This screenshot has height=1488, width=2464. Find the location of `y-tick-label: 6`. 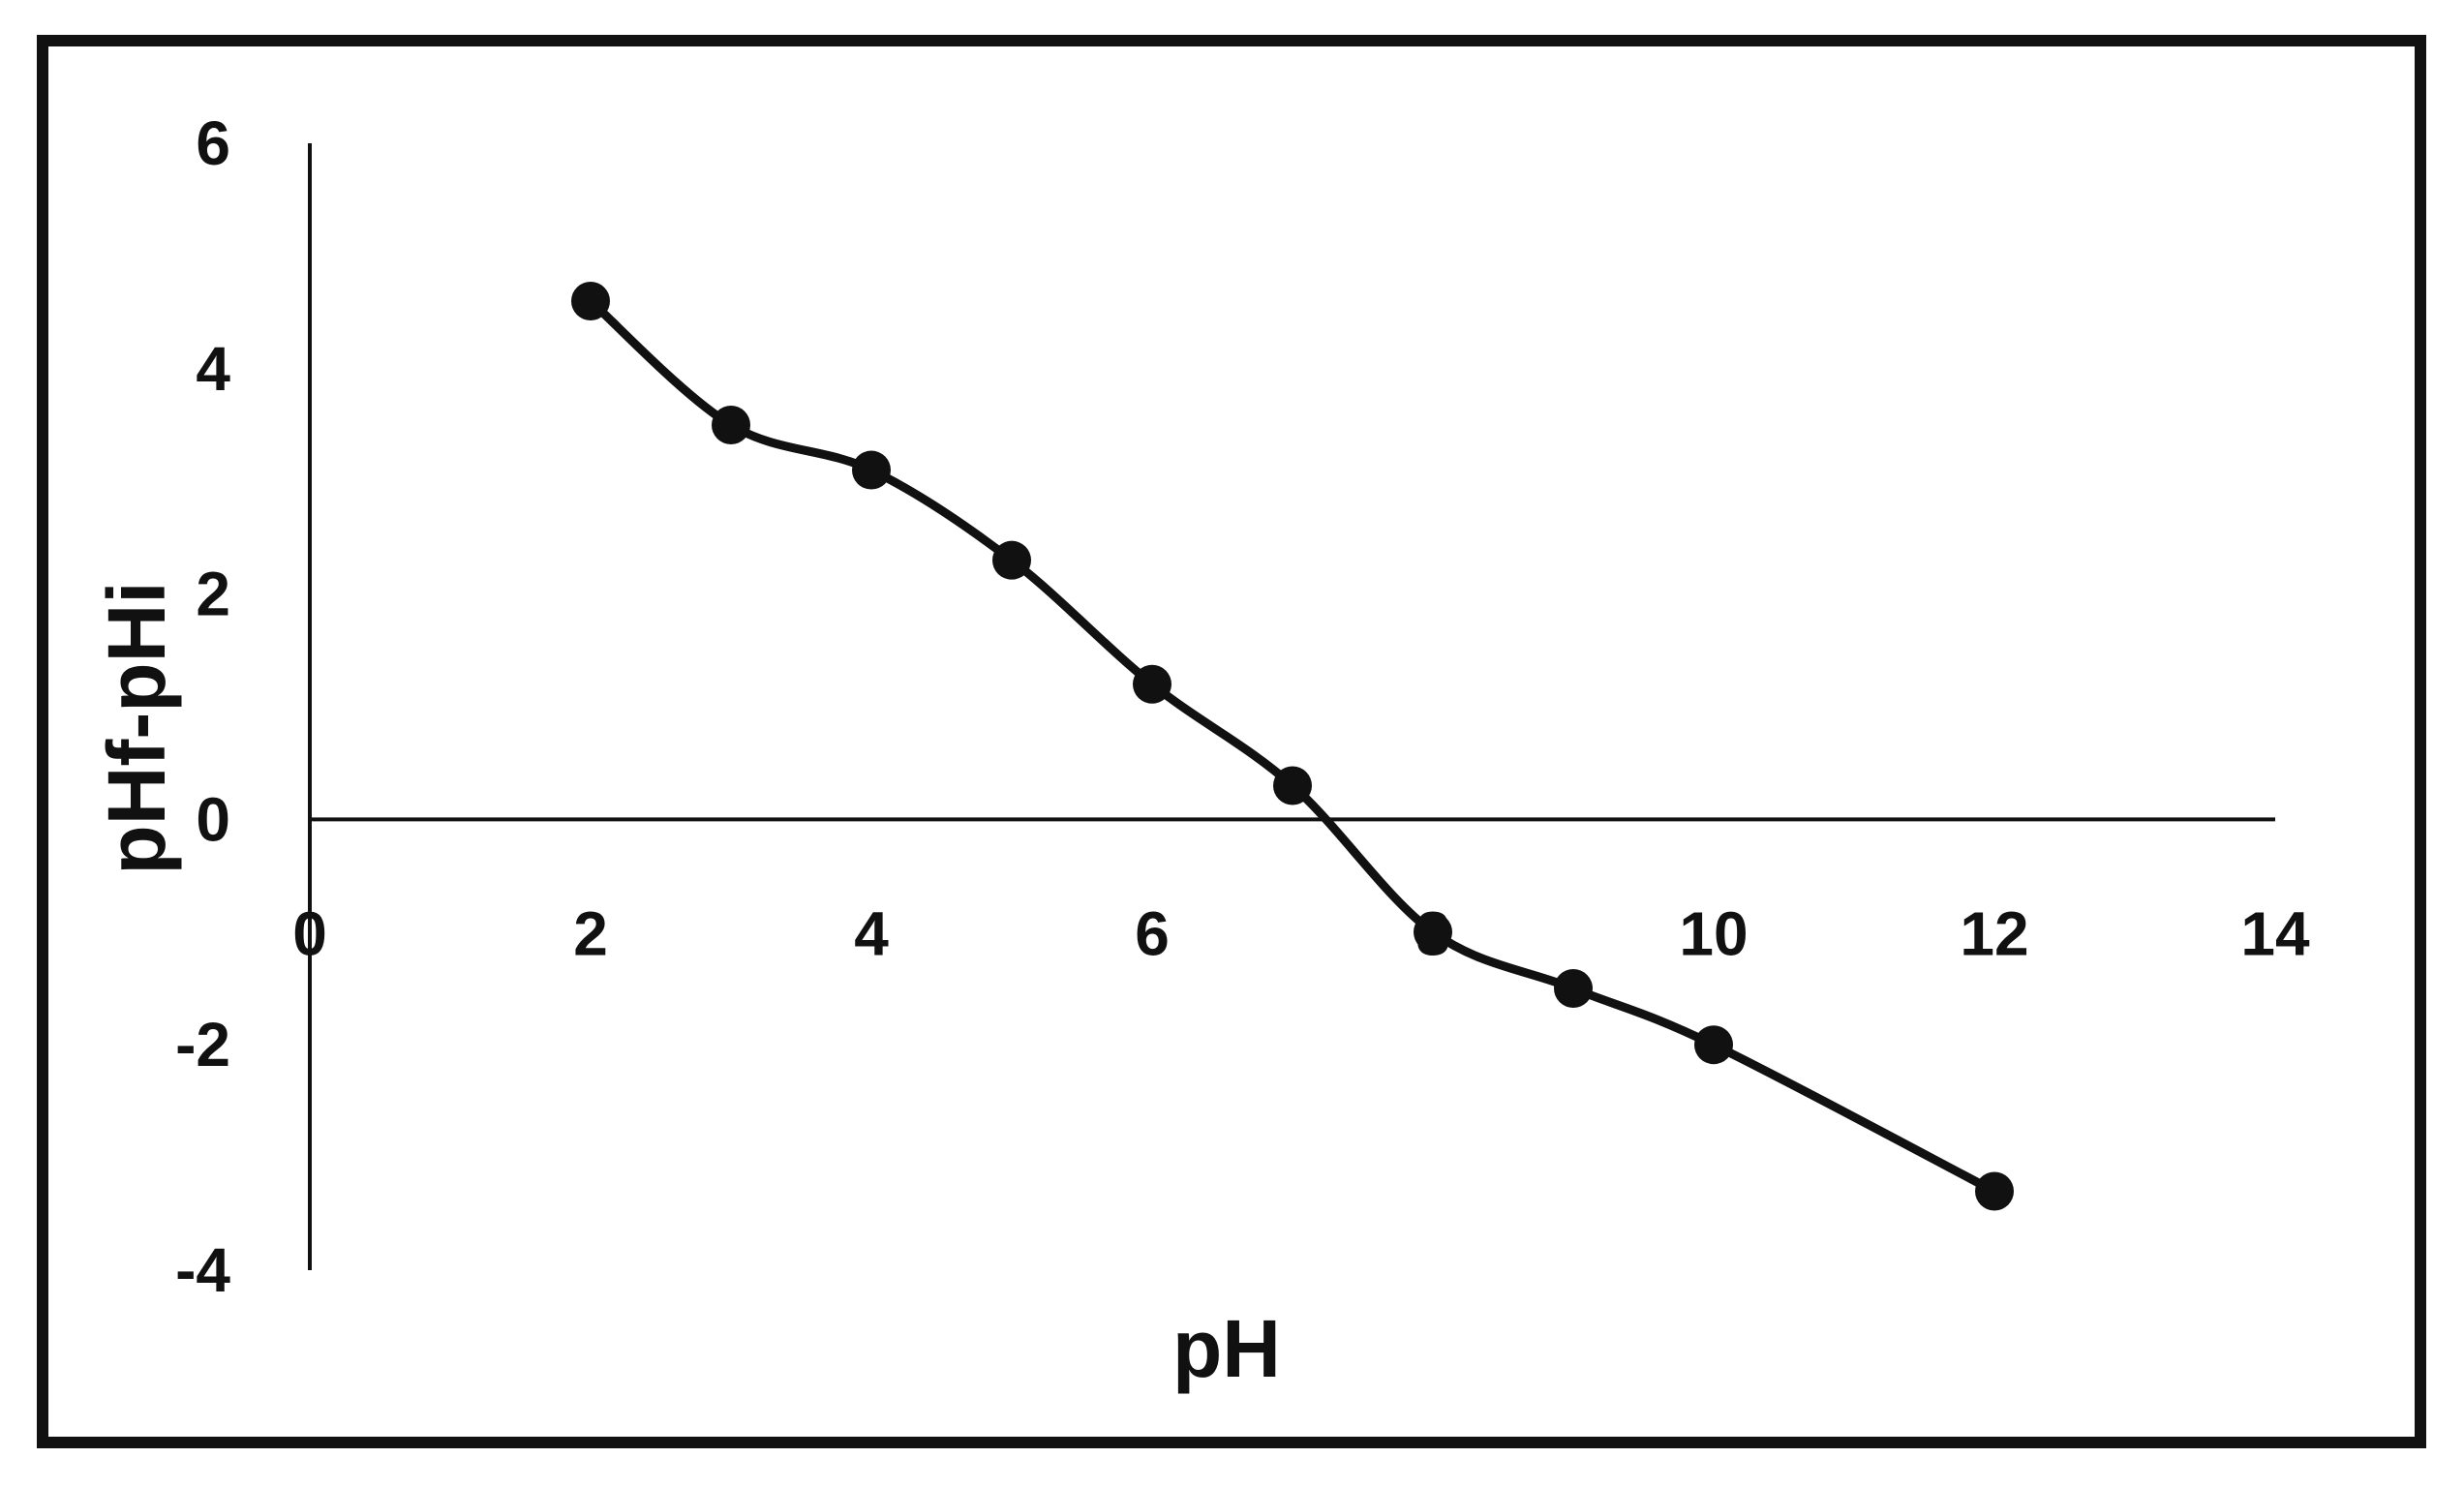

y-tick-label: 6 is located at coordinates (213, 143).